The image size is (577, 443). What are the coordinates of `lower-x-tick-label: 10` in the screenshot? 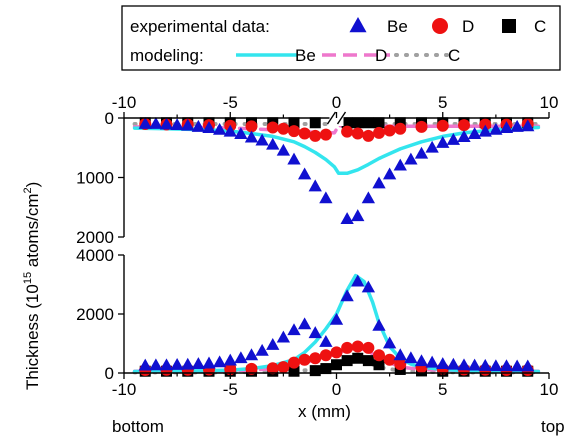 It's located at (549, 389).